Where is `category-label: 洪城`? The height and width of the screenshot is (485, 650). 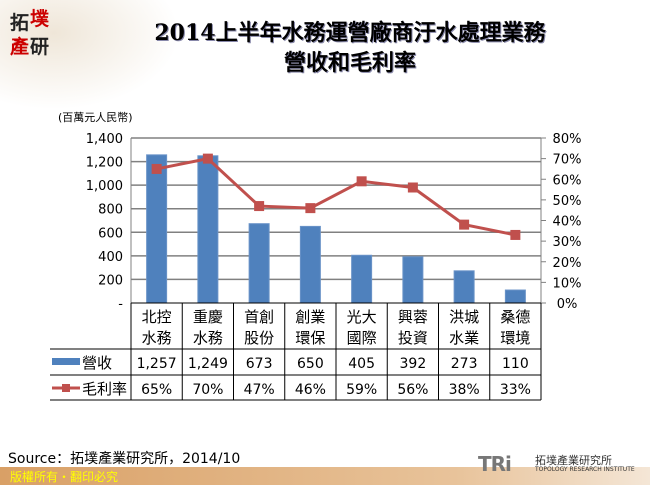
category-label: 洪城 is located at coordinates (464, 317).